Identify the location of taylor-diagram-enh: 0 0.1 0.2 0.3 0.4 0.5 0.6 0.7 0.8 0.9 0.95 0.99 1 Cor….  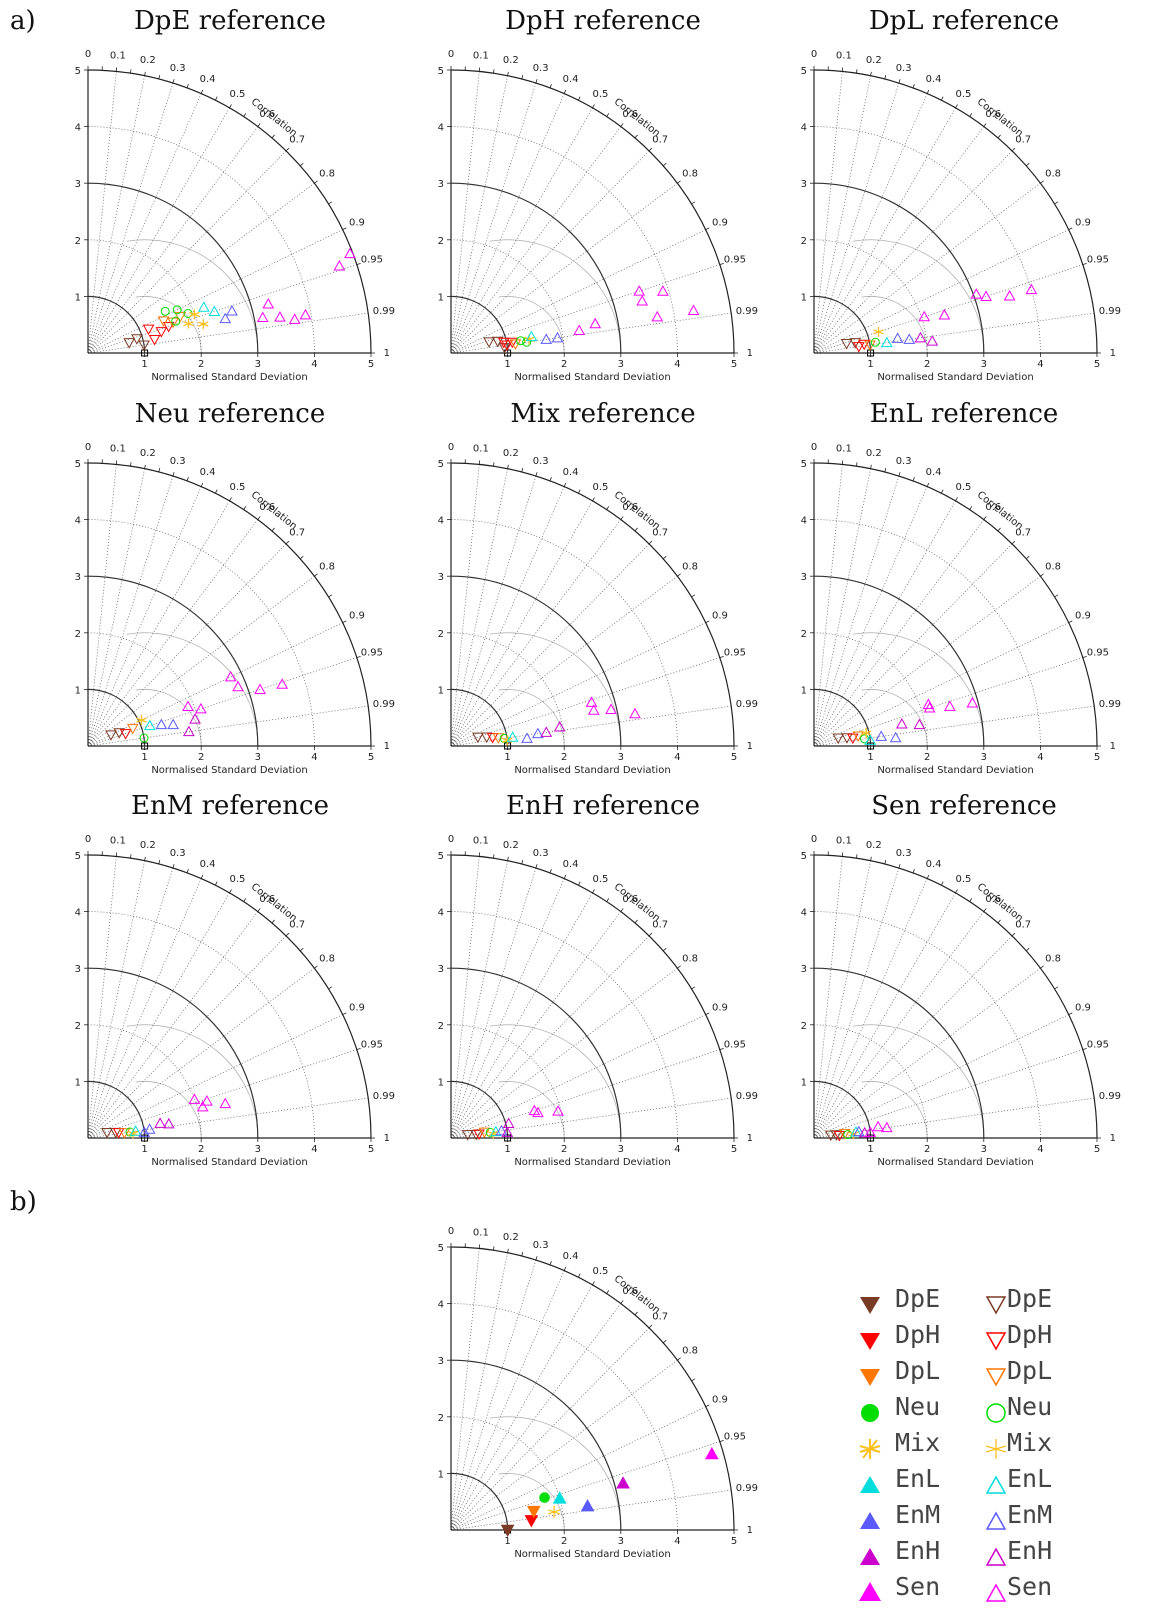
(598, 1001).